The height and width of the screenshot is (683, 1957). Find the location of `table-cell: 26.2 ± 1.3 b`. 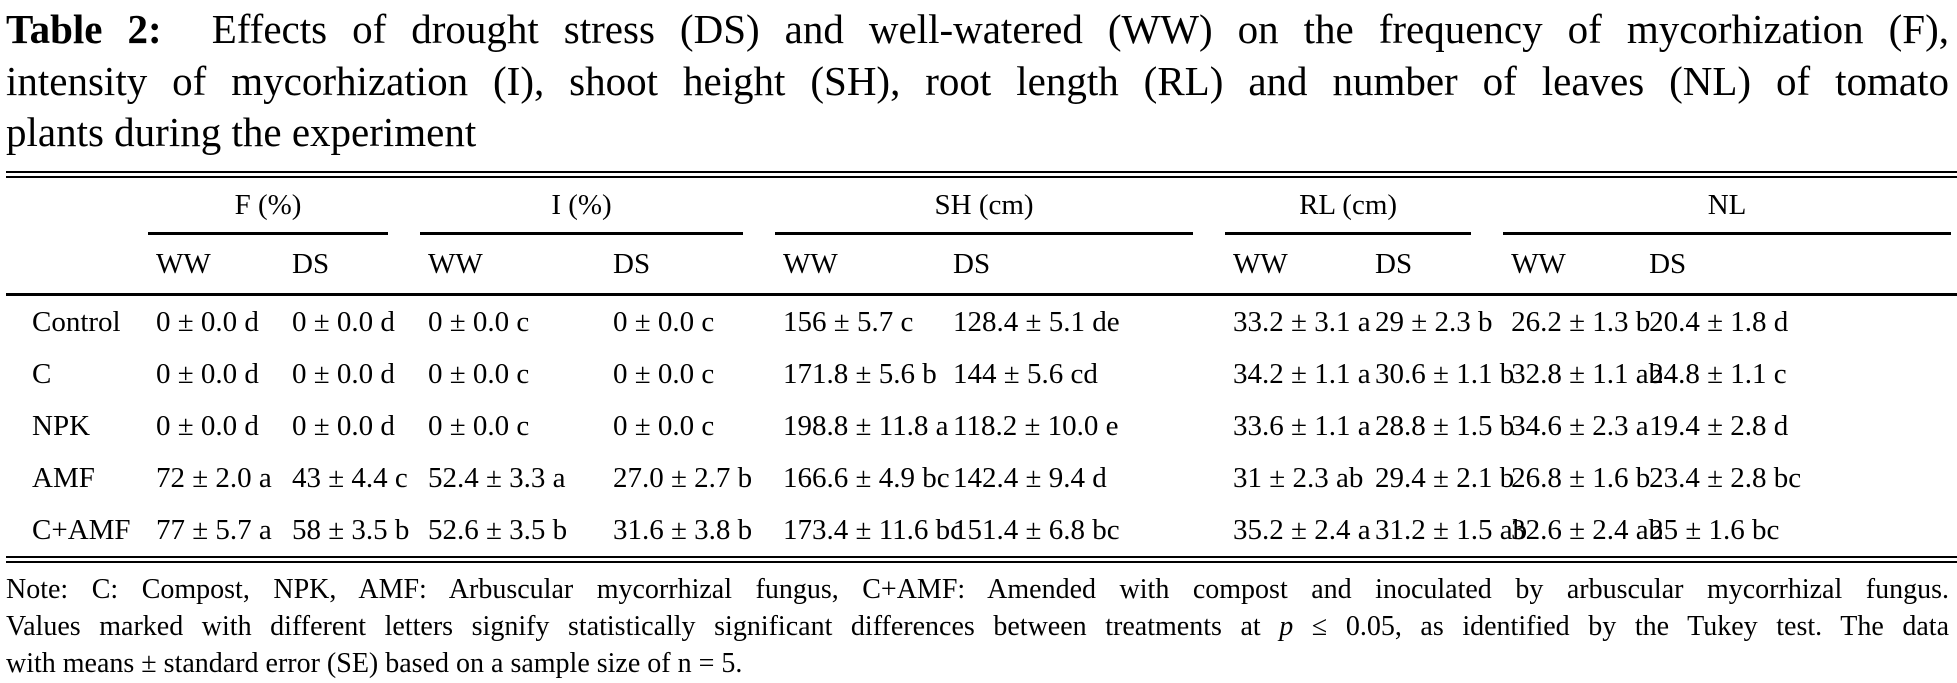

table-cell: 26.2 ± 1.3 b is located at coordinates (1581, 321).